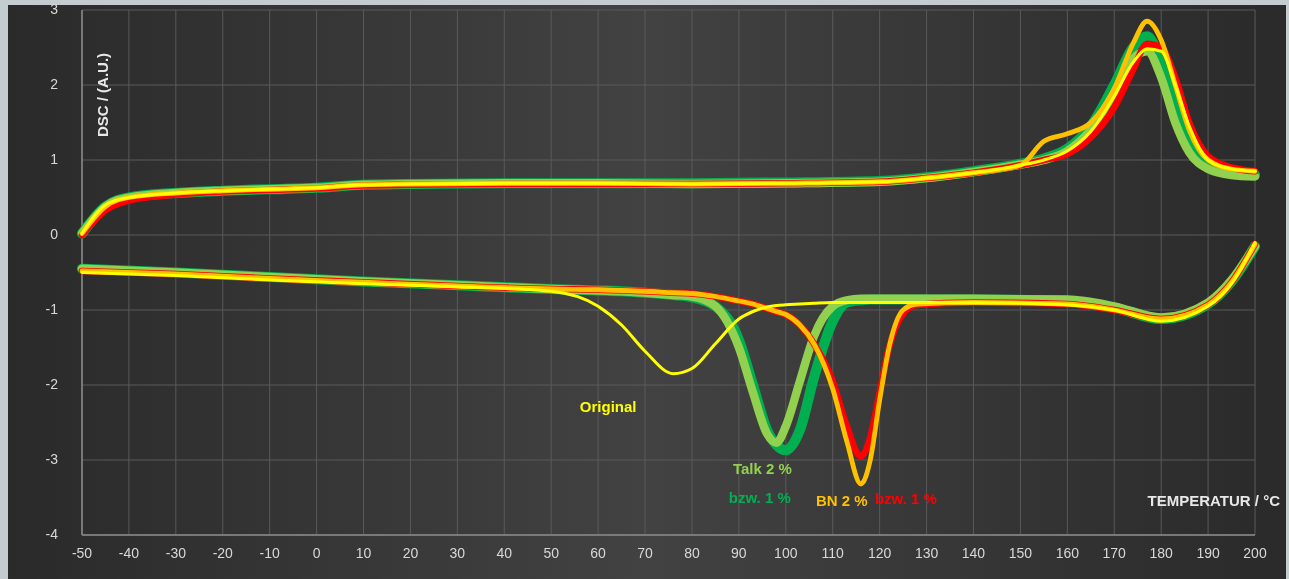 This screenshot has width=1289, height=579. I want to click on x-tick-label: 190, so click(1208, 553).